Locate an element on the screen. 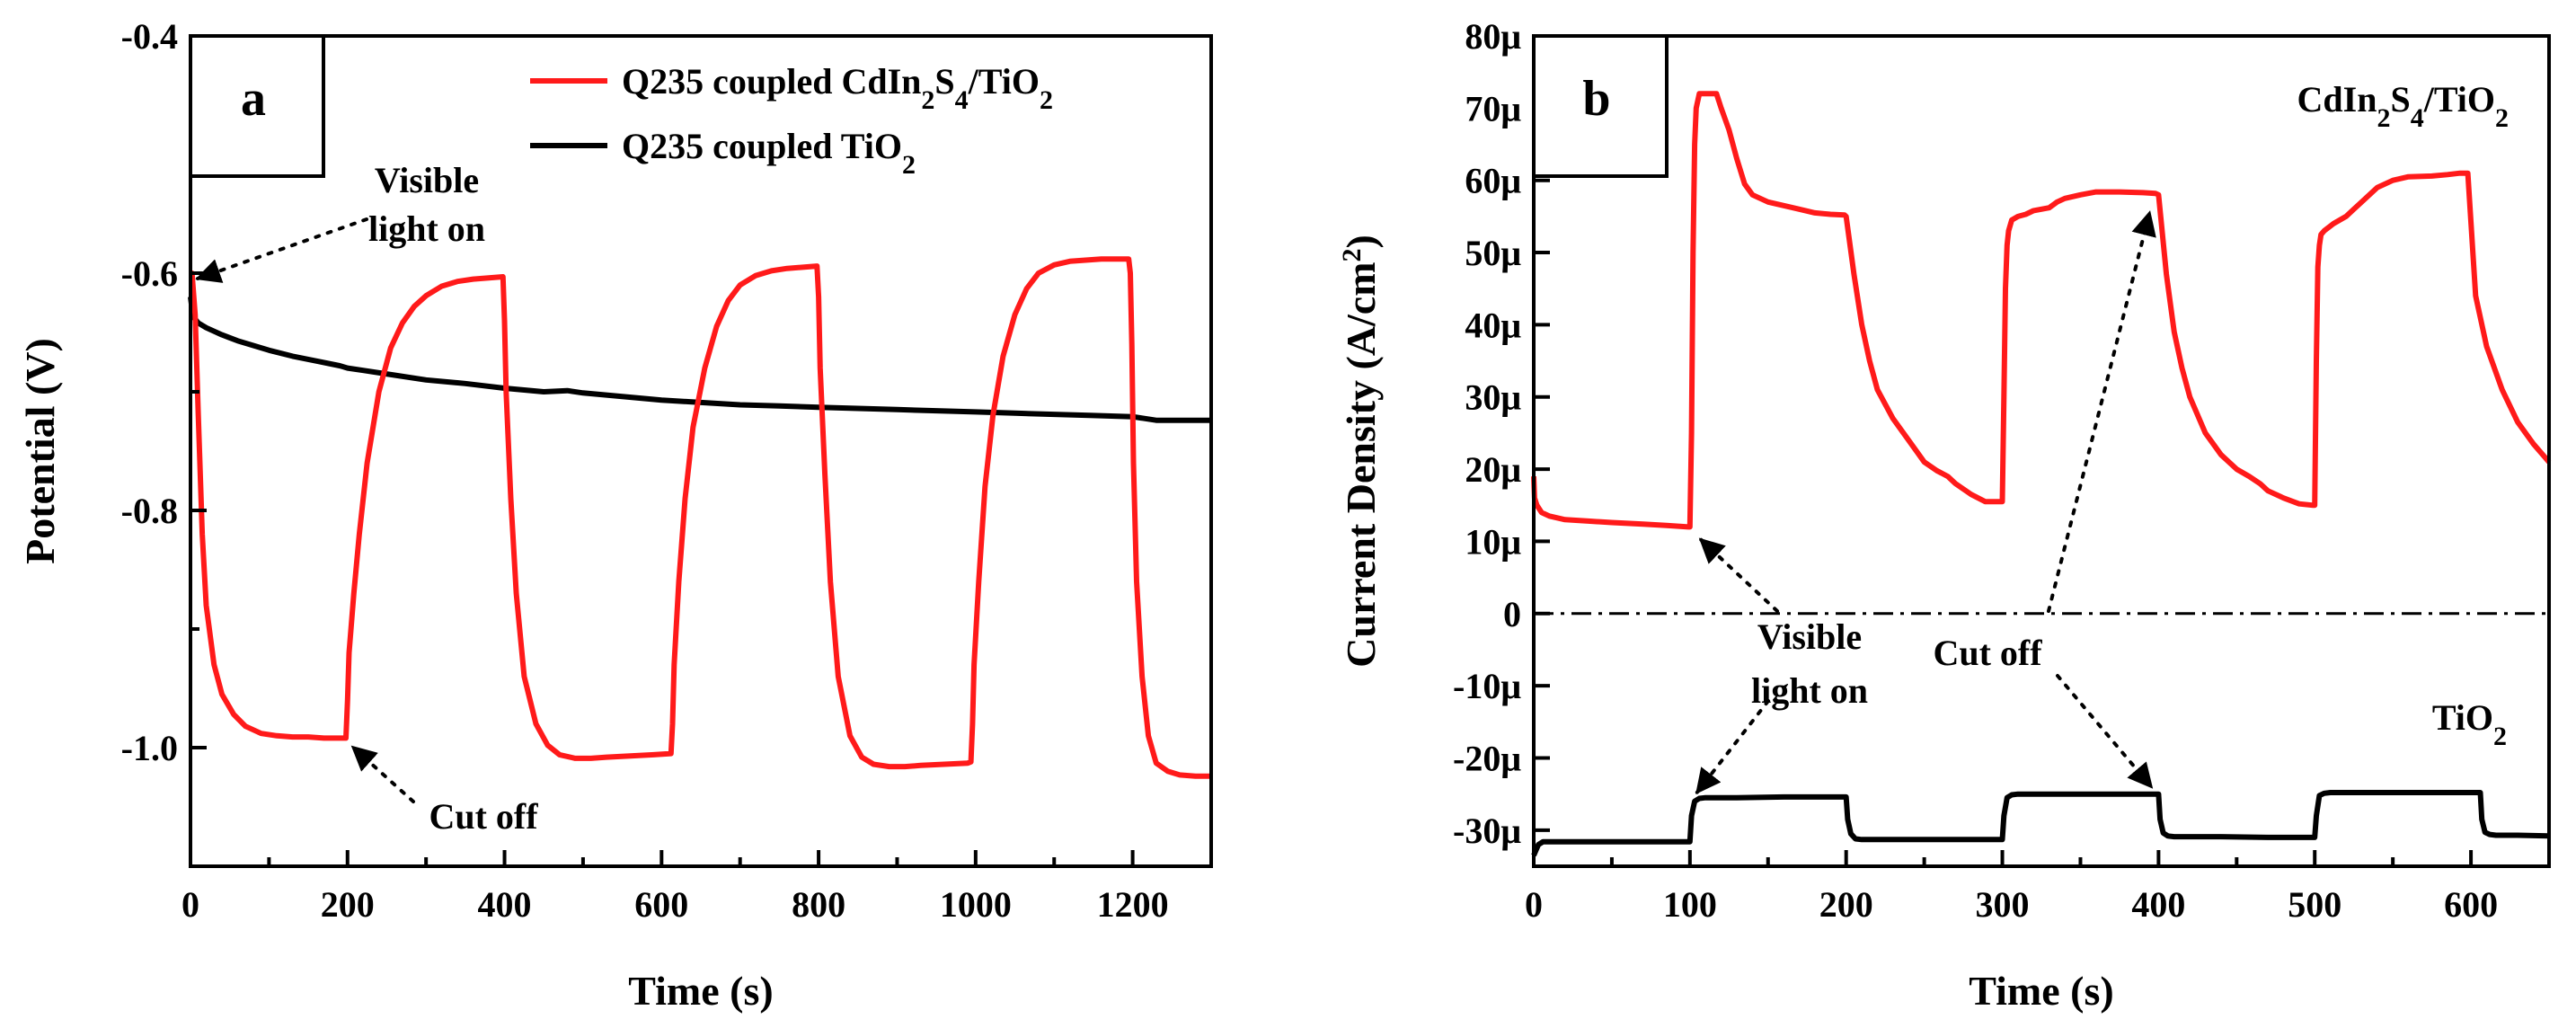 The width and height of the screenshot is (2576, 1028). y-tick-label: 0 is located at coordinates (1512, 614).